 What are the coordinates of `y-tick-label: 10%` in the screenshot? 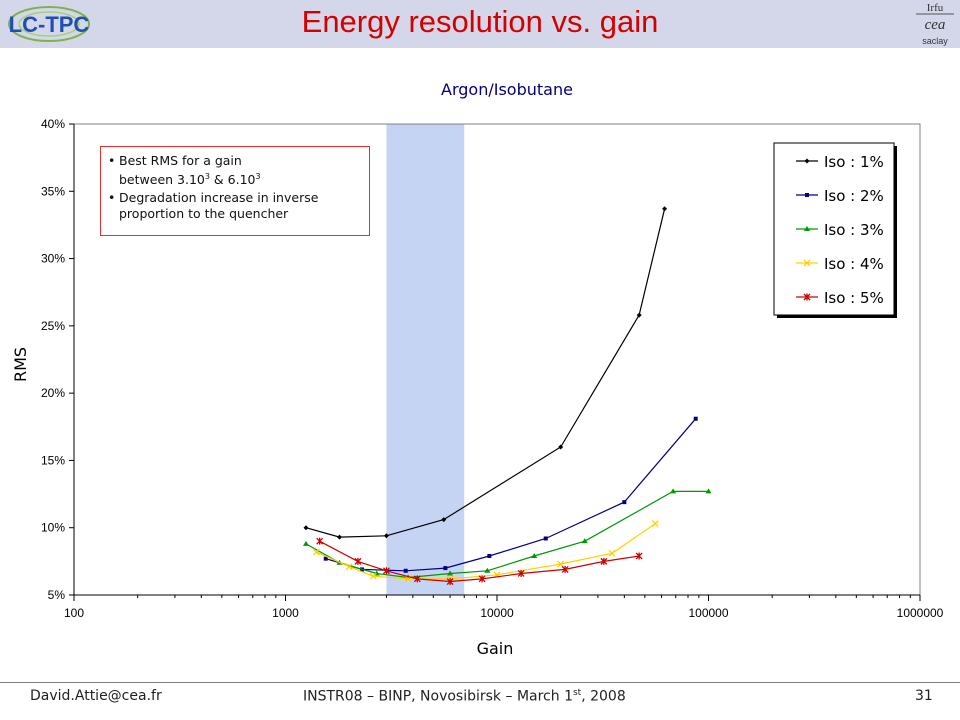 It's located at (53, 528).